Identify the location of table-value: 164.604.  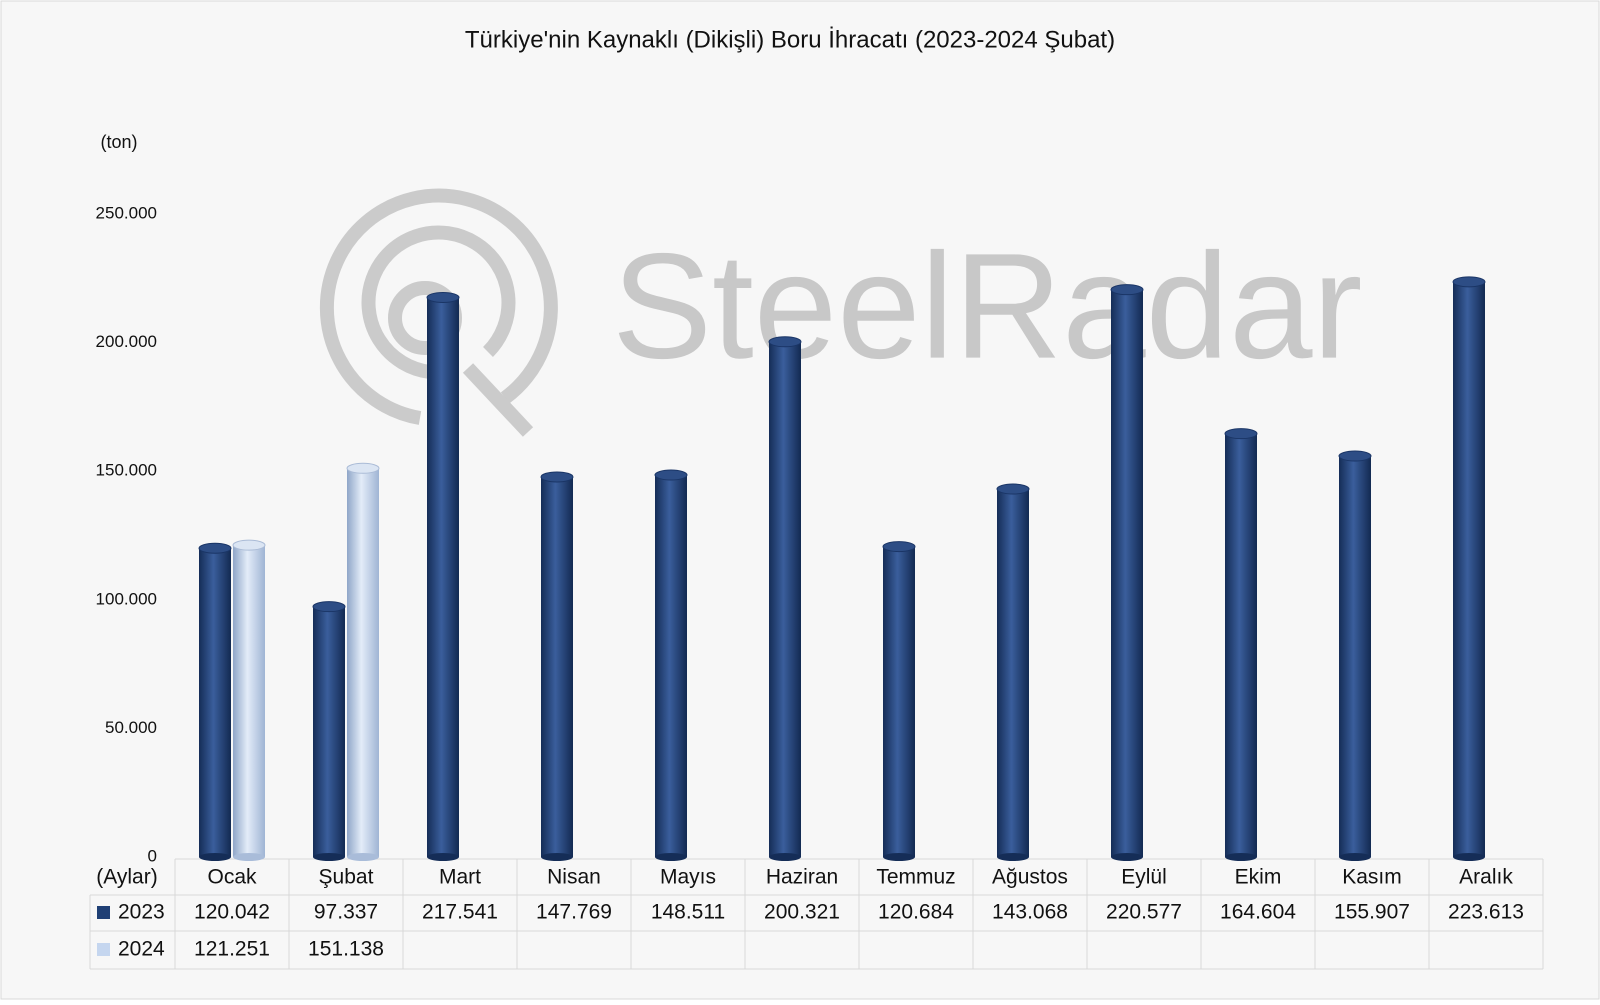
(1258, 912).